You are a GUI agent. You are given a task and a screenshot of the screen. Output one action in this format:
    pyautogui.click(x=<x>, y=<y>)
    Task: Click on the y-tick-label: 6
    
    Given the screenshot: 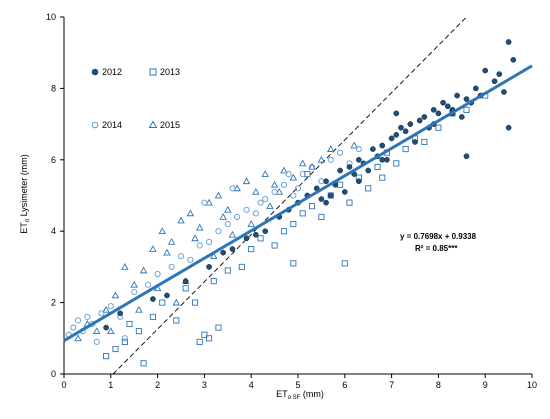 What is the action you would take?
    pyautogui.click(x=53, y=160)
    